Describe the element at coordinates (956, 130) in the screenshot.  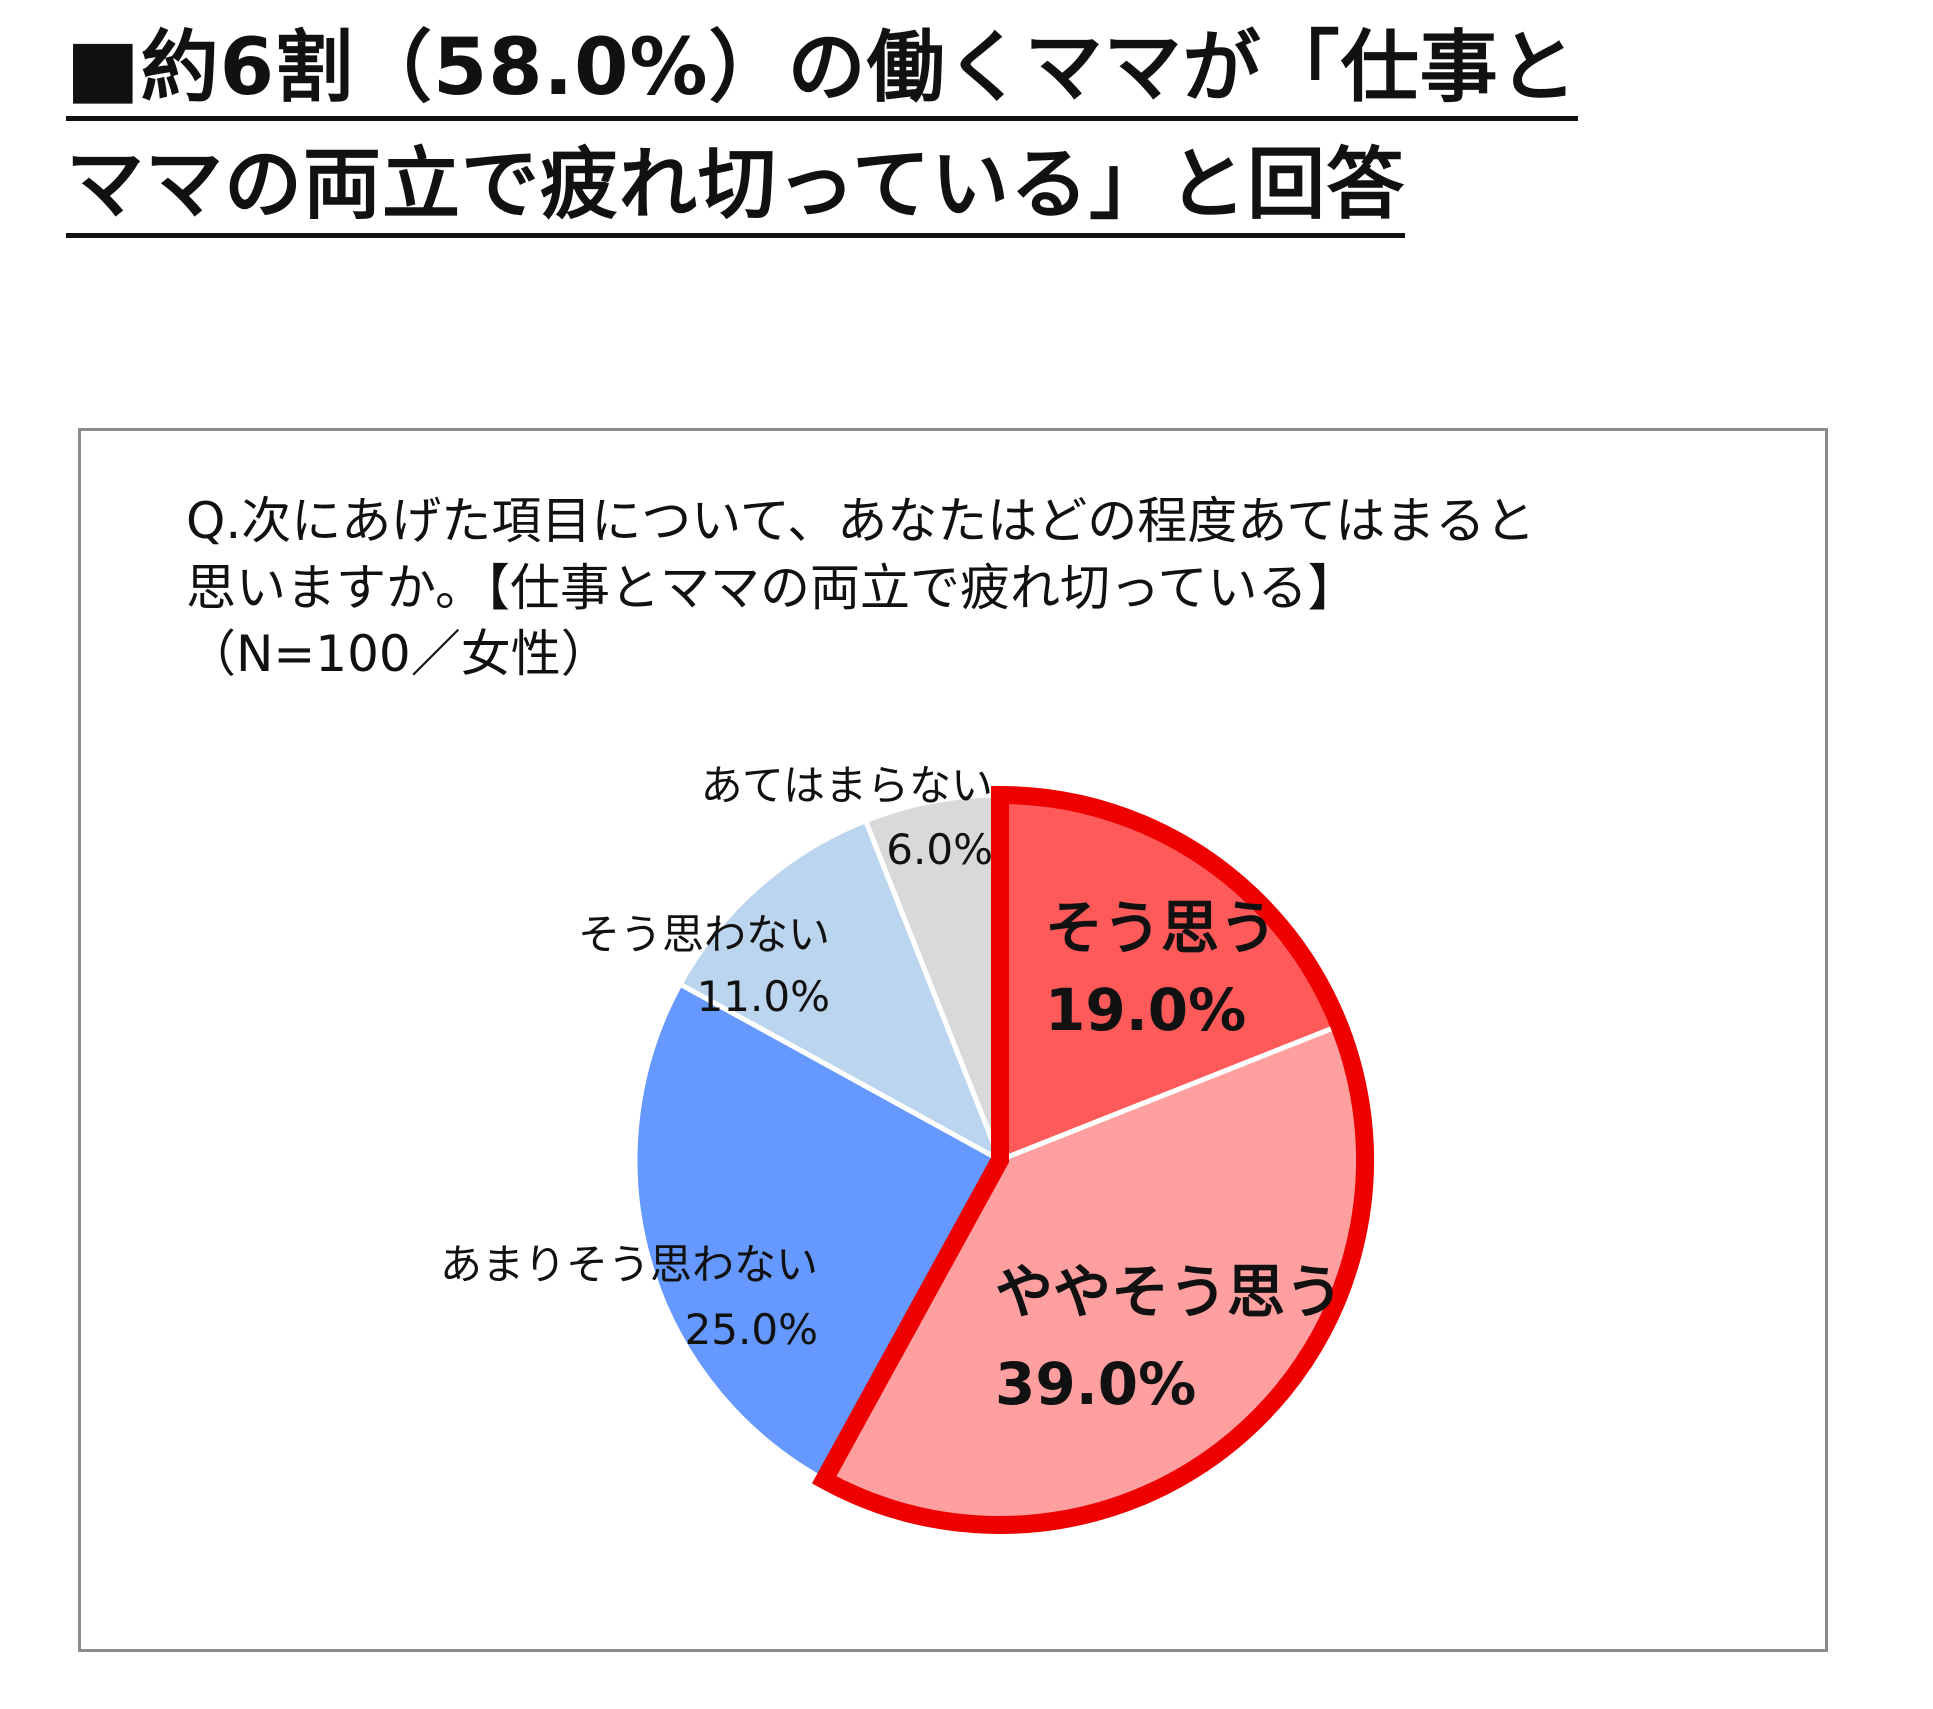
I see `headline: ■約6割（58.0%）の働くママが「仕事と ママの両立で疲れ切っている」と回答` at that location.